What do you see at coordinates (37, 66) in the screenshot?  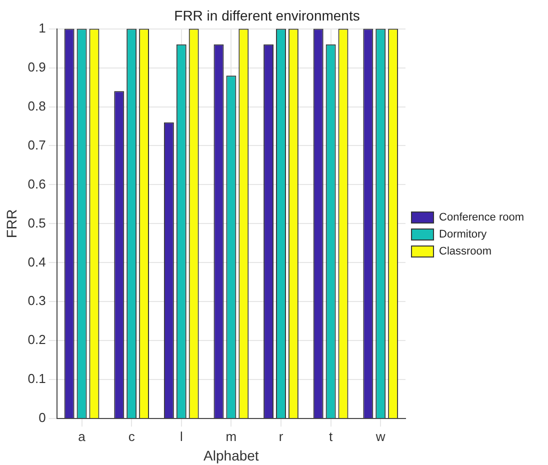 I see `y-tick-label: 0.9` at bounding box center [37, 66].